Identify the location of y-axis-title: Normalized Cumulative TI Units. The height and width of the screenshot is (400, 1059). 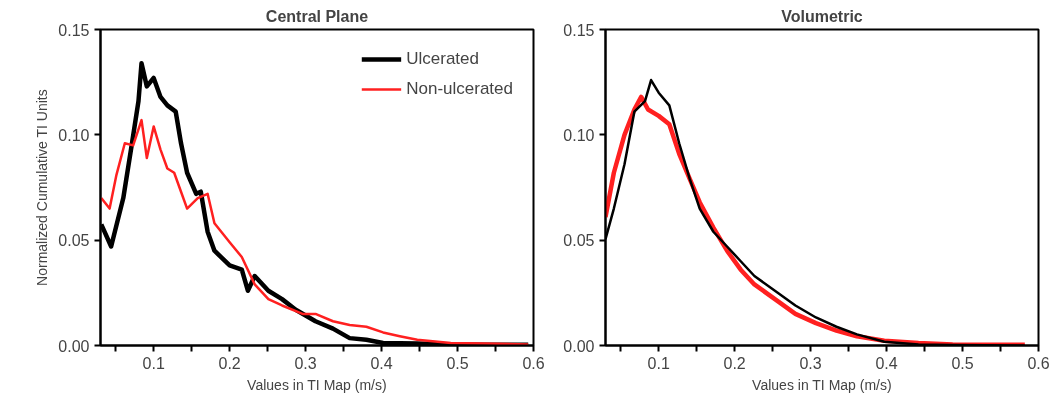
(42, 187).